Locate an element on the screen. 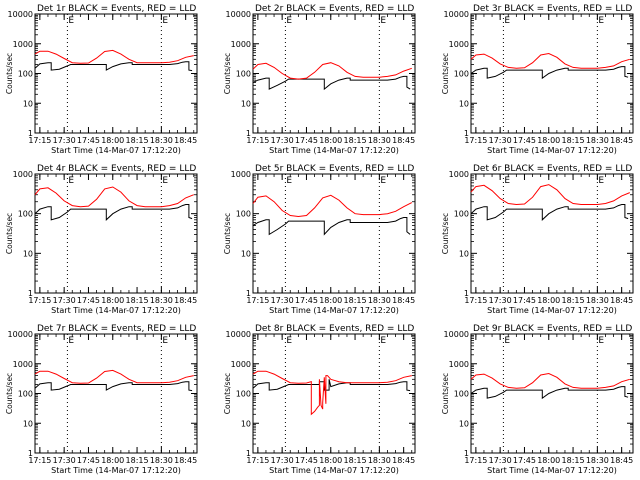 This screenshot has width=640, height=480. chart-title: Det 3r BLACK = Events, RED = LLD is located at coordinates (552, 9).